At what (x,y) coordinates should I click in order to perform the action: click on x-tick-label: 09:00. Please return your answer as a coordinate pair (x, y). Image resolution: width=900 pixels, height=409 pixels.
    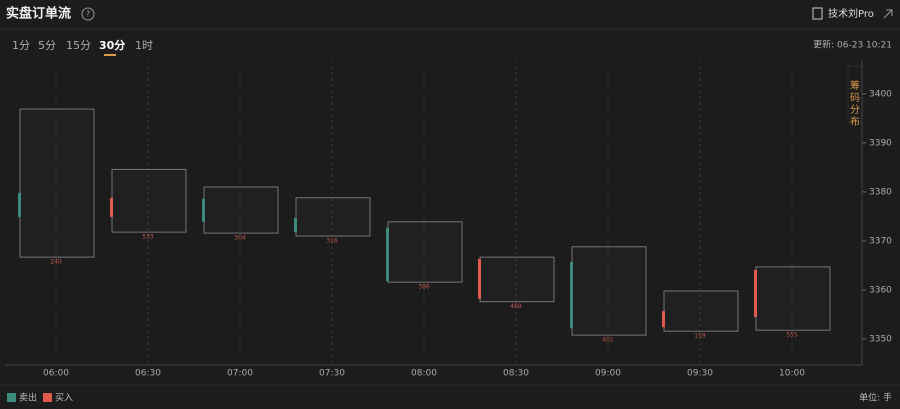
    Looking at the image, I should click on (608, 374).